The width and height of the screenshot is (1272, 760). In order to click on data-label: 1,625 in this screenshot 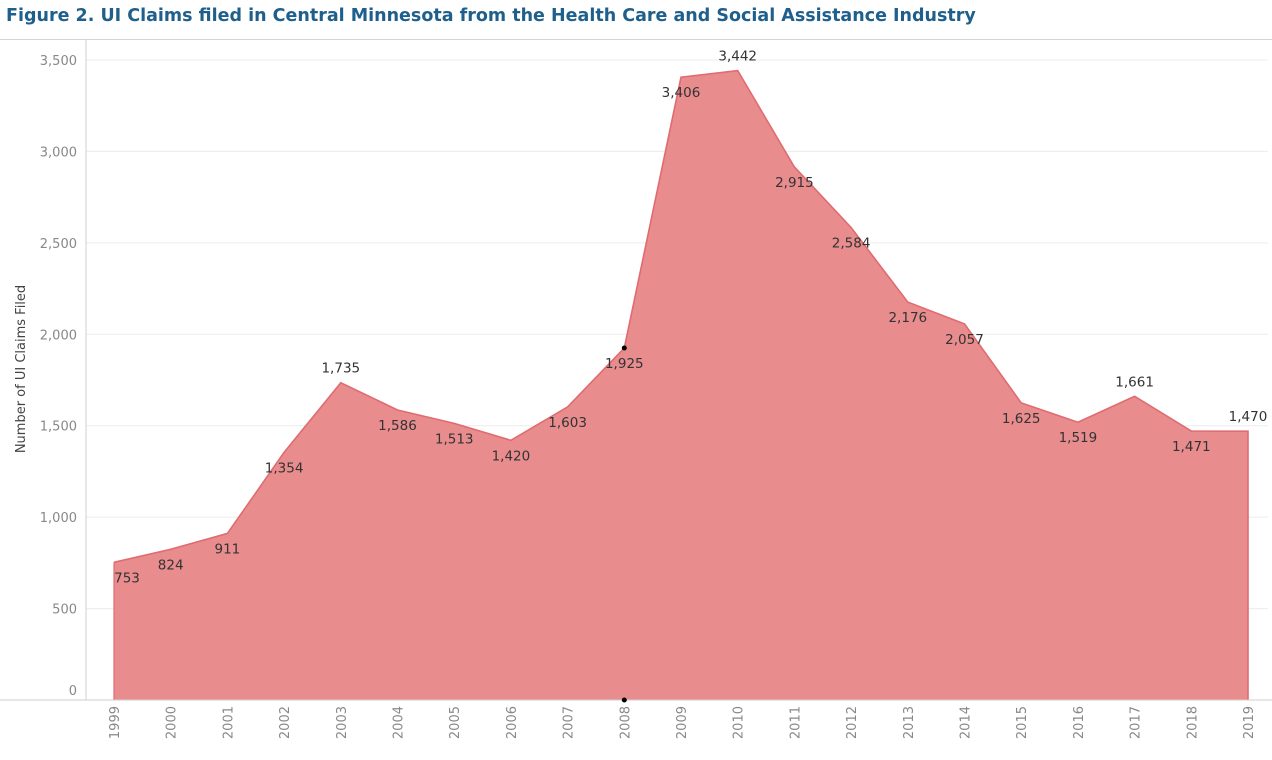, I will do `click(1021, 419)`.